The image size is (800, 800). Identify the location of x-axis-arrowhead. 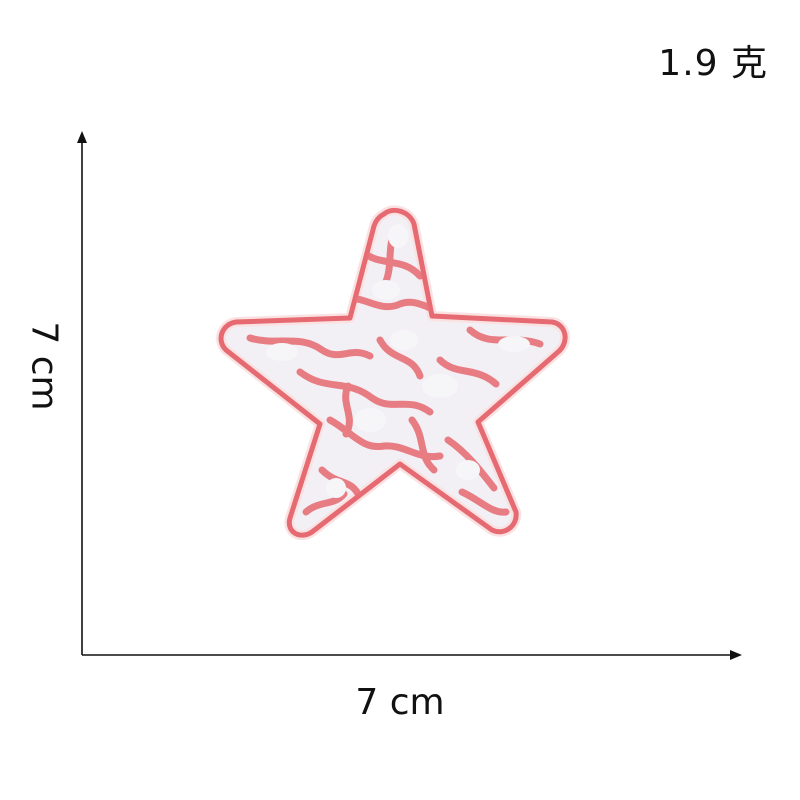
(736, 655).